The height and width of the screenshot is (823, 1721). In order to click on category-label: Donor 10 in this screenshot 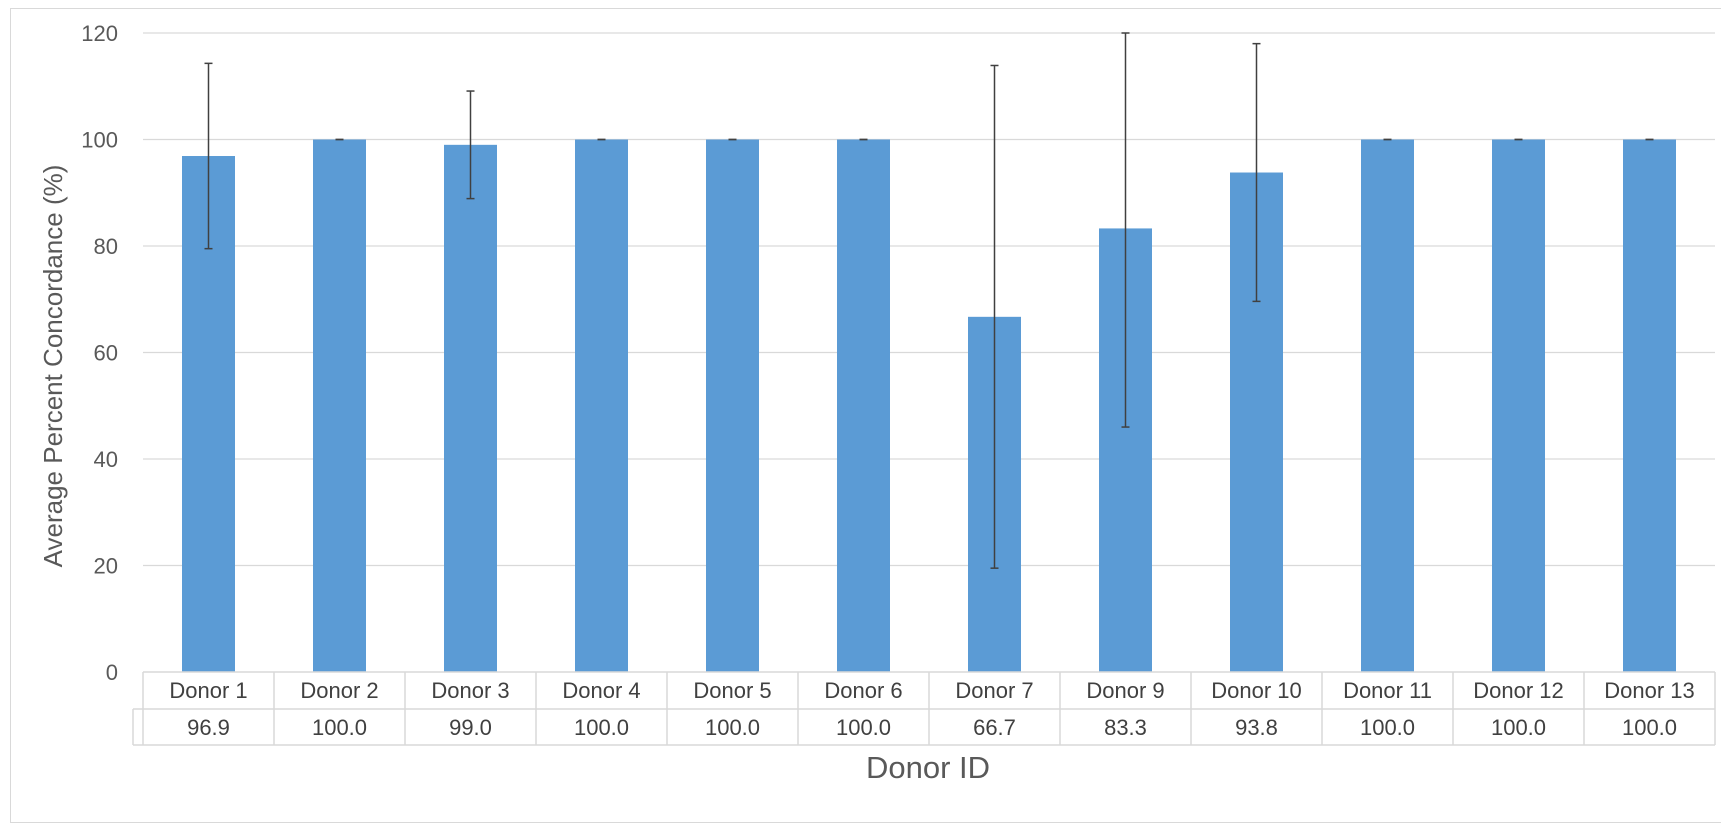, I will do `click(1256, 690)`.